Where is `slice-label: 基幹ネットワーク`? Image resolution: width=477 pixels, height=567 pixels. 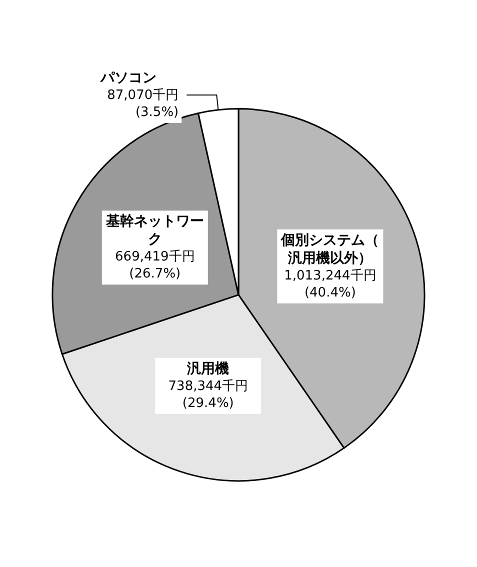
slice-label: 基幹ネットワーク is located at coordinates (154, 231).